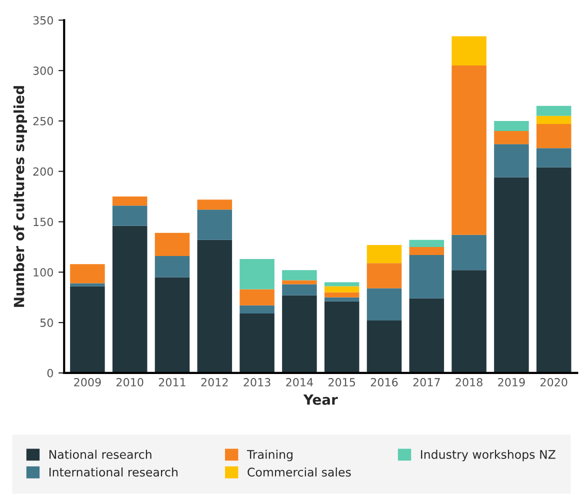 The image size is (583, 504). Describe the element at coordinates (299, 472) in the screenshot. I see `legend-label: Commercial sales` at that location.